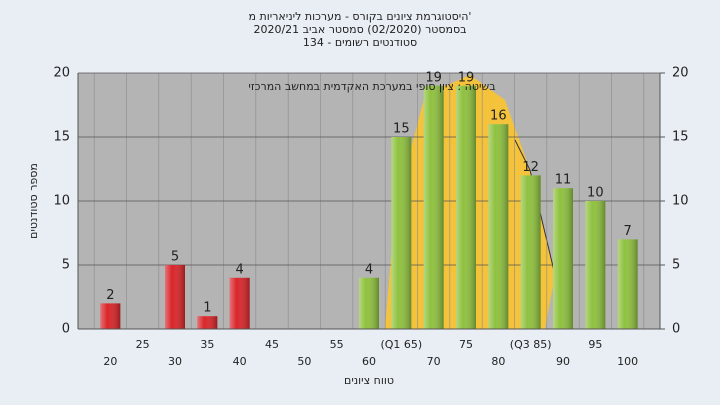  Describe the element at coordinates (175, 257) in the screenshot. I see `value-label: 5` at that location.